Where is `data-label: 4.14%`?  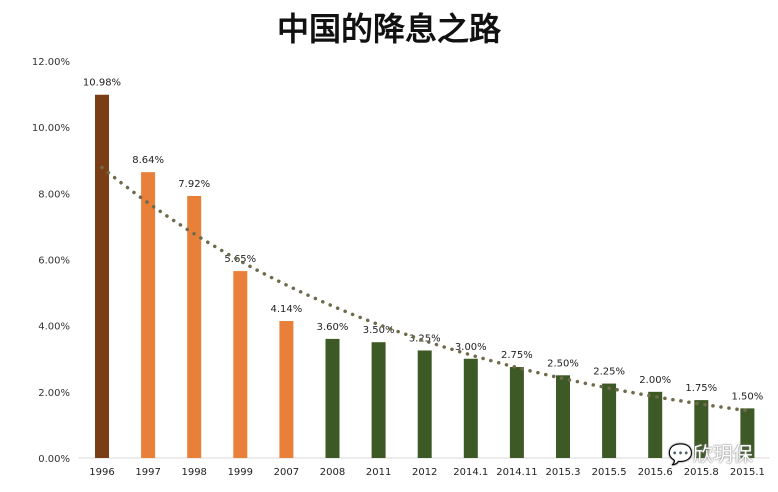 data-label: 4.14% is located at coordinates (287, 309).